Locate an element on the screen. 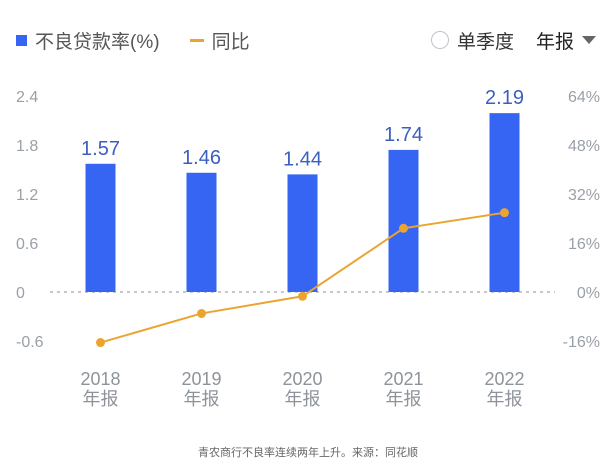  single-quarter-radio is located at coordinates (439, 40).